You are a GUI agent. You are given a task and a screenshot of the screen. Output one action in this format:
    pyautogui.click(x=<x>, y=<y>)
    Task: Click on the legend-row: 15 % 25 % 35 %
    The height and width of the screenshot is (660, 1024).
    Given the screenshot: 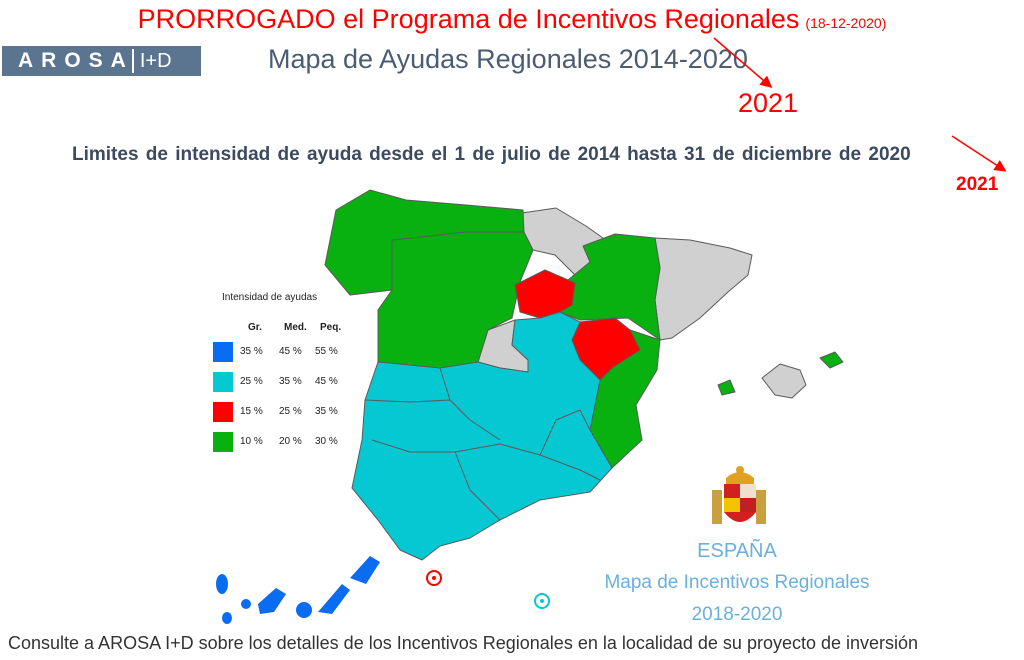 What is the action you would take?
    pyautogui.click(x=288, y=412)
    